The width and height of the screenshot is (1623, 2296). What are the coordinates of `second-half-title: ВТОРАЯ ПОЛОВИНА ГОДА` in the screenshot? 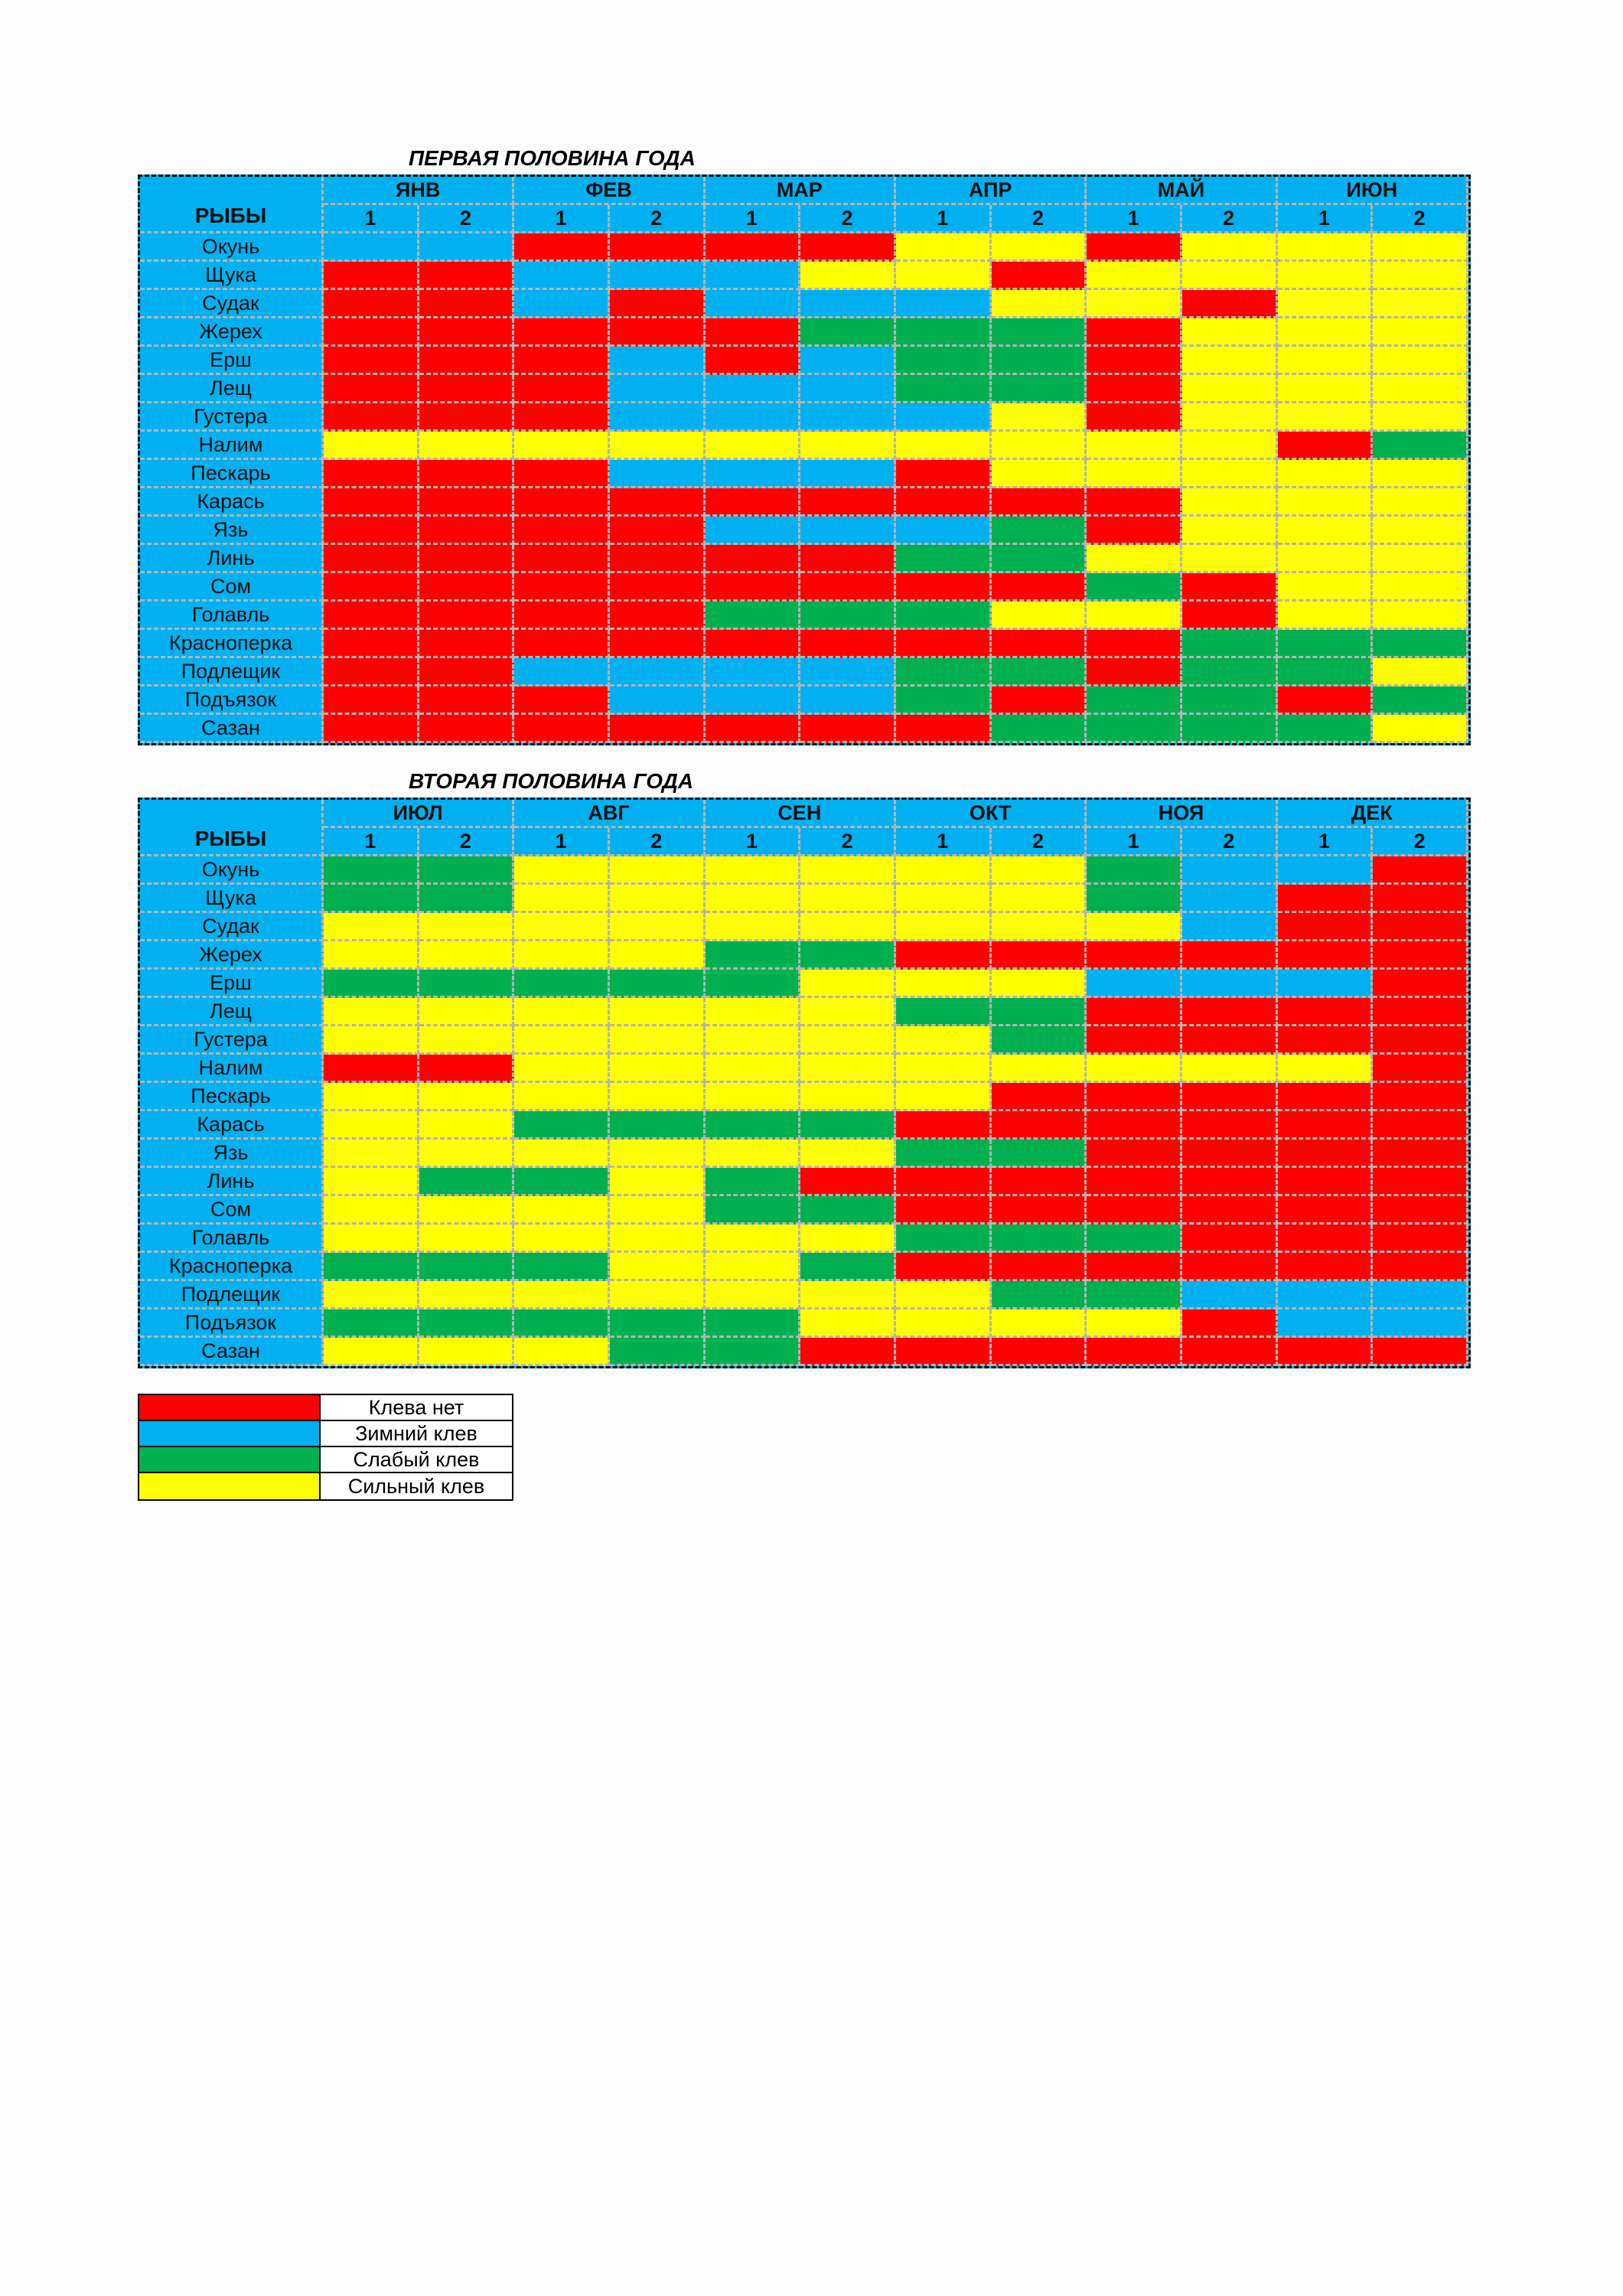 It's located at (552, 781).